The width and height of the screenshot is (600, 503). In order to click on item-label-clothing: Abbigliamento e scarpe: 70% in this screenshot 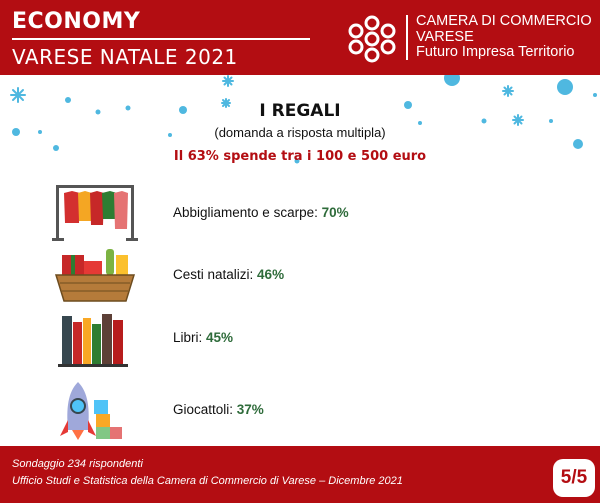, I will do `click(261, 212)`.